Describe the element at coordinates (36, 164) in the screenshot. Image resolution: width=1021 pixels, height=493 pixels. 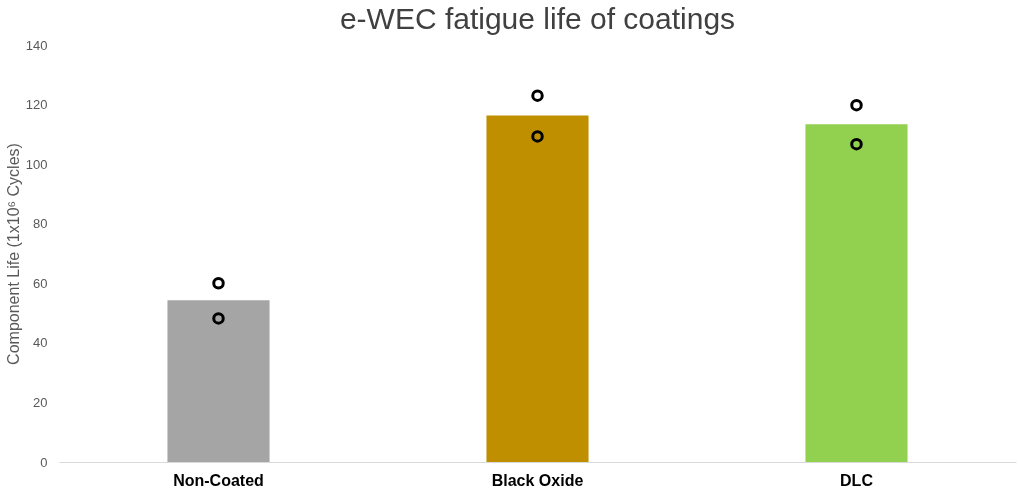
I see `y-tick-label: 100` at that location.